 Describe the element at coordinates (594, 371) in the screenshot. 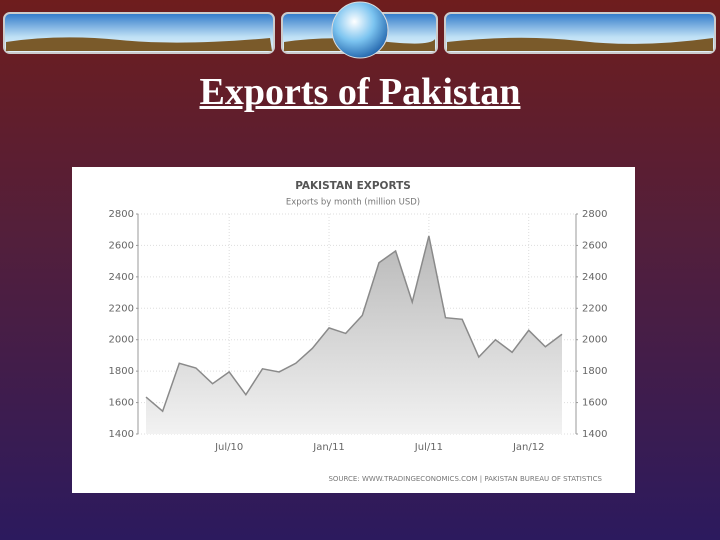

I see `y2-tick-label: 1800` at that location.